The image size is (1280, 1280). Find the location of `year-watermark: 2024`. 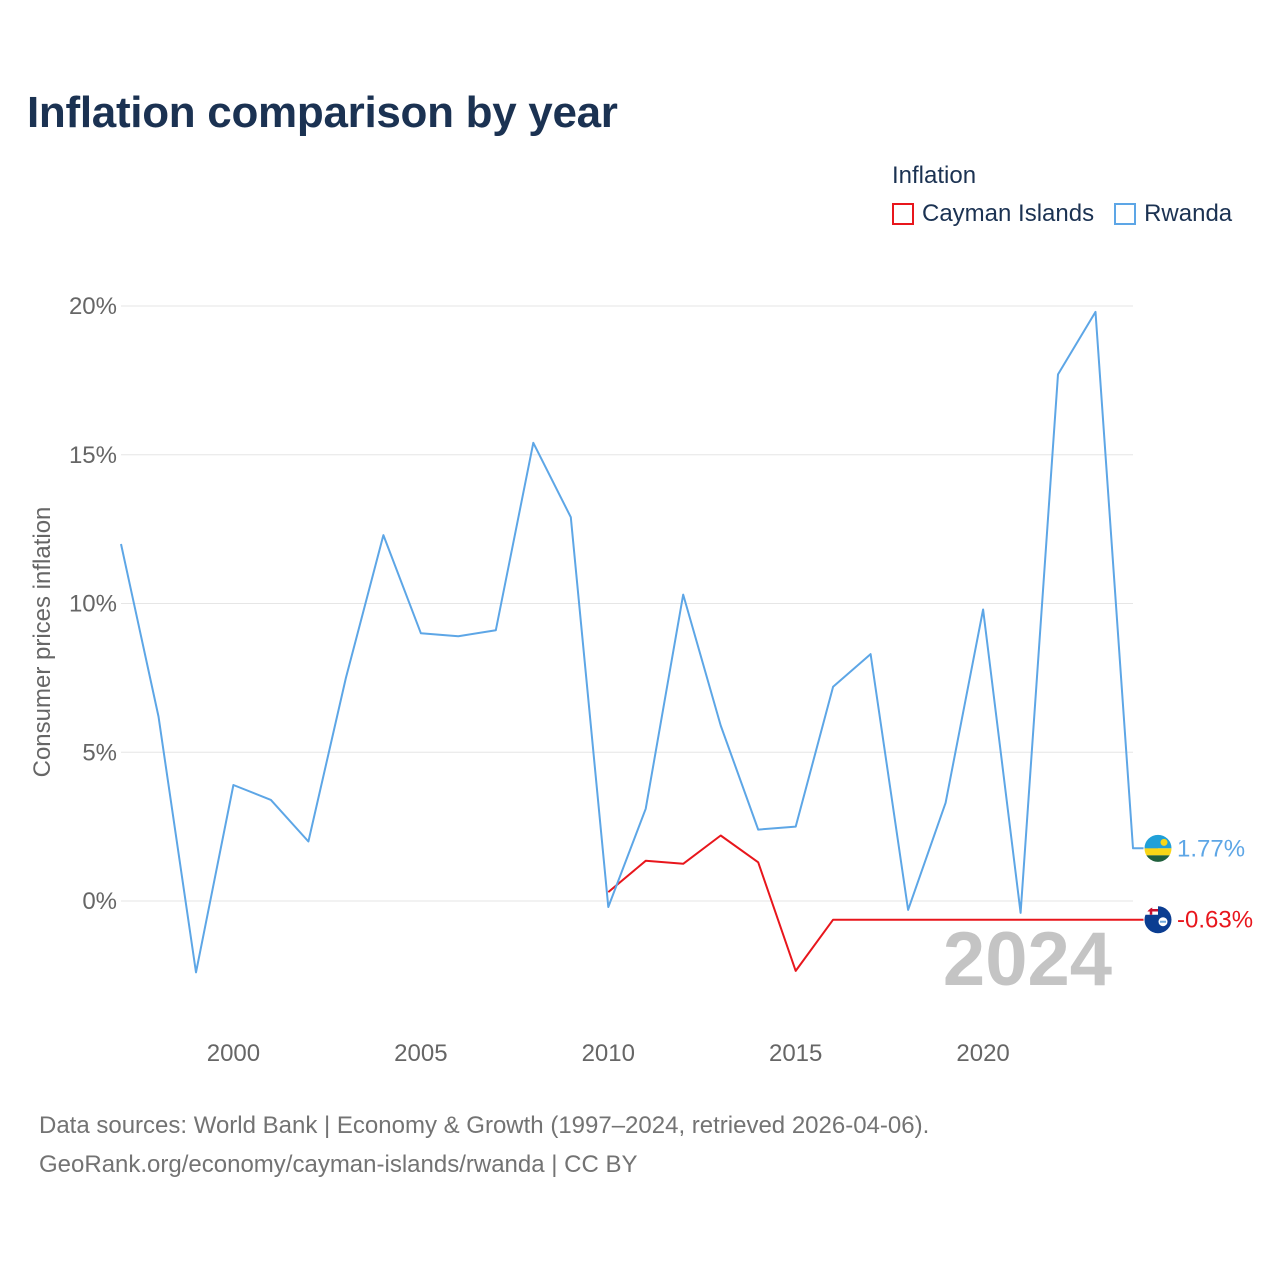

year-watermark: 2024 is located at coordinates (1027, 959).